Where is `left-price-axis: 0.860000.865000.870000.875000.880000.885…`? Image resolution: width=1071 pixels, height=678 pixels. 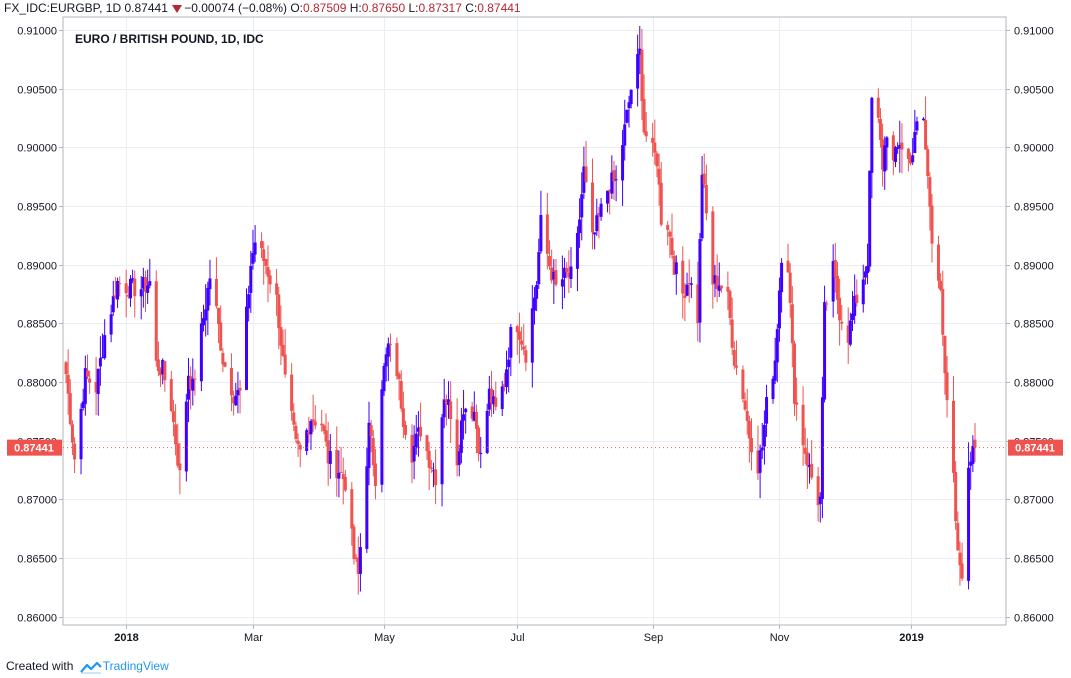
left-price-axis: 0.860000.865000.870000.875000.880000.885… is located at coordinates (40, 325).